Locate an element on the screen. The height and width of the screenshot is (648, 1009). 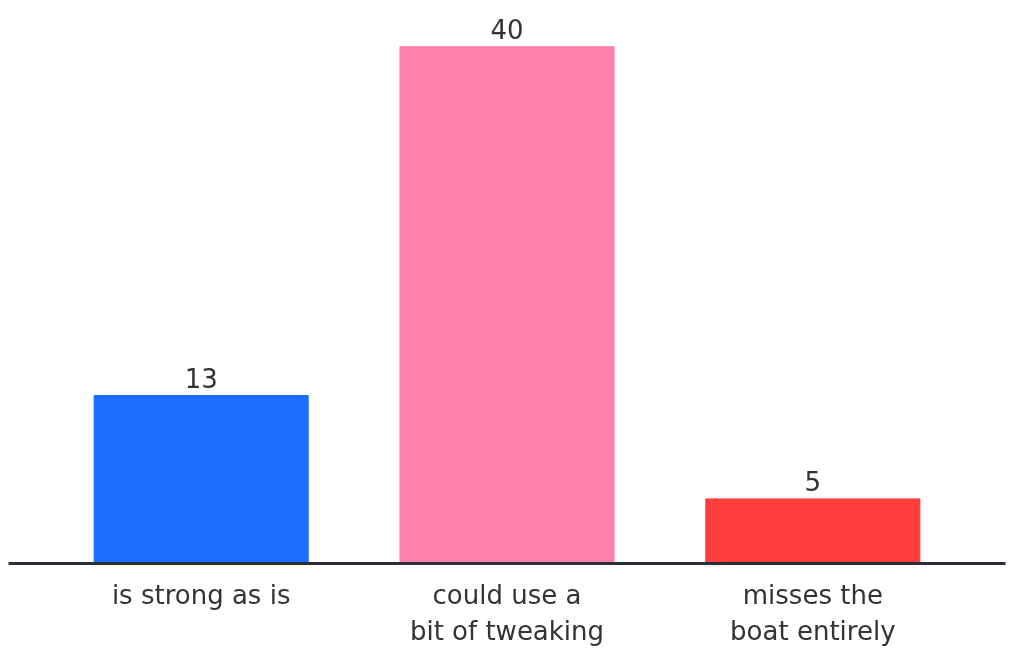
x-tick-label: misses the boat entirely is located at coordinates (813, 612).